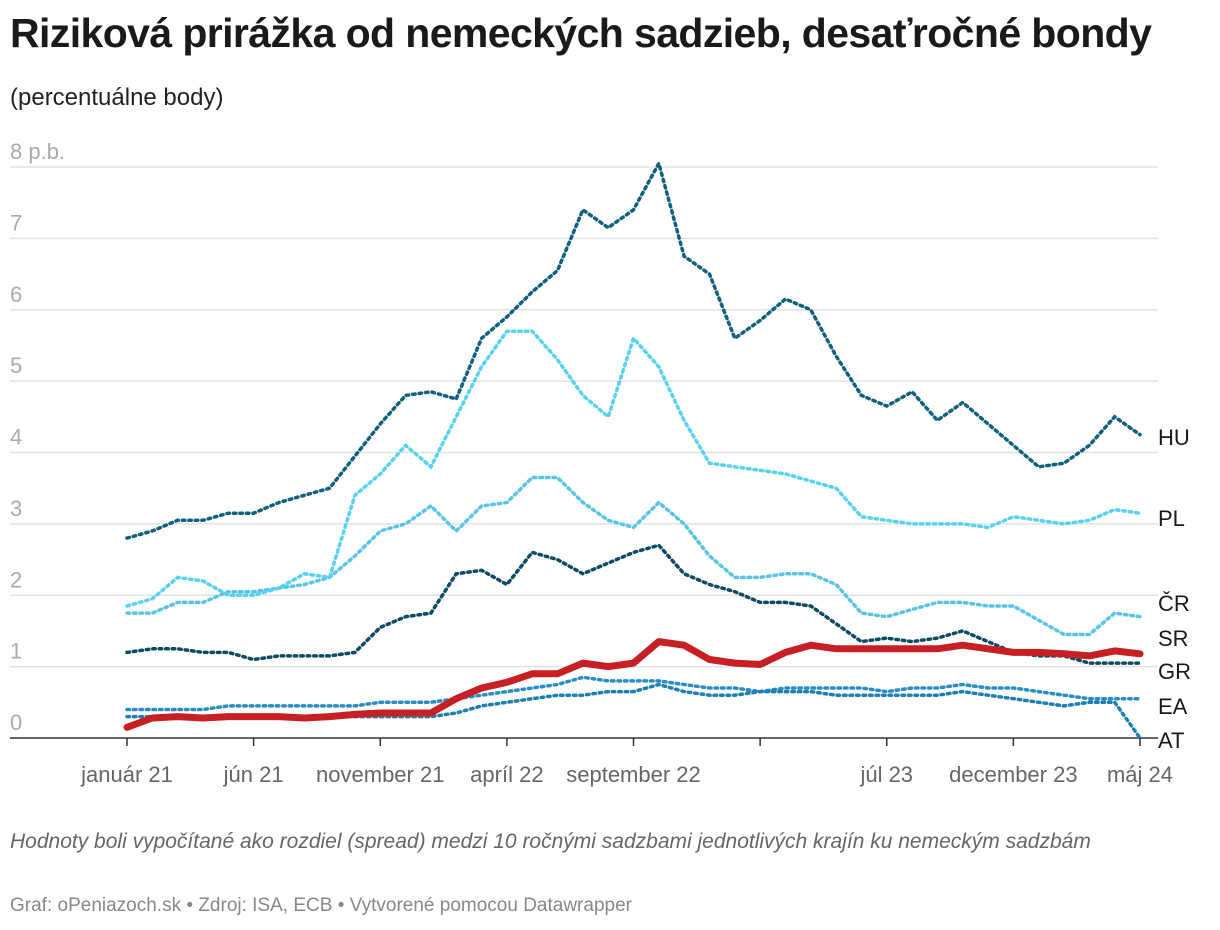 Image resolution: width=1220 pixels, height=930 pixels. Describe the element at coordinates (506, 774) in the screenshot. I see `x-tick-label: apríl 22` at that location.